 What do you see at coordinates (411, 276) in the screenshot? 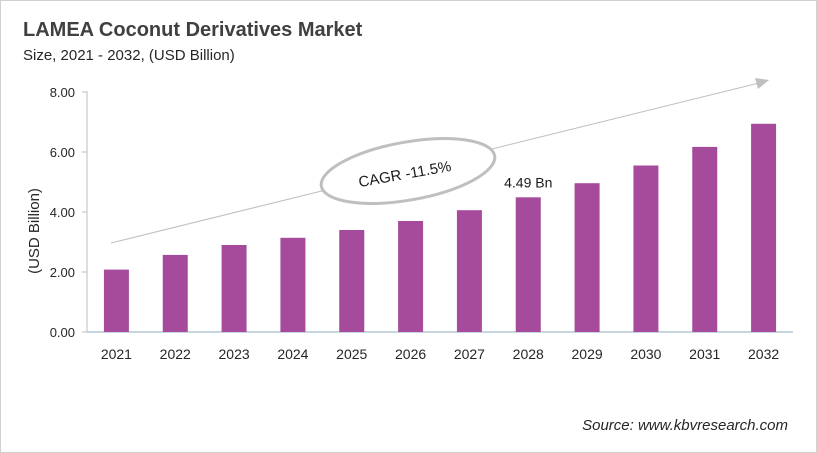
I see `bar-2026` at bounding box center [411, 276].